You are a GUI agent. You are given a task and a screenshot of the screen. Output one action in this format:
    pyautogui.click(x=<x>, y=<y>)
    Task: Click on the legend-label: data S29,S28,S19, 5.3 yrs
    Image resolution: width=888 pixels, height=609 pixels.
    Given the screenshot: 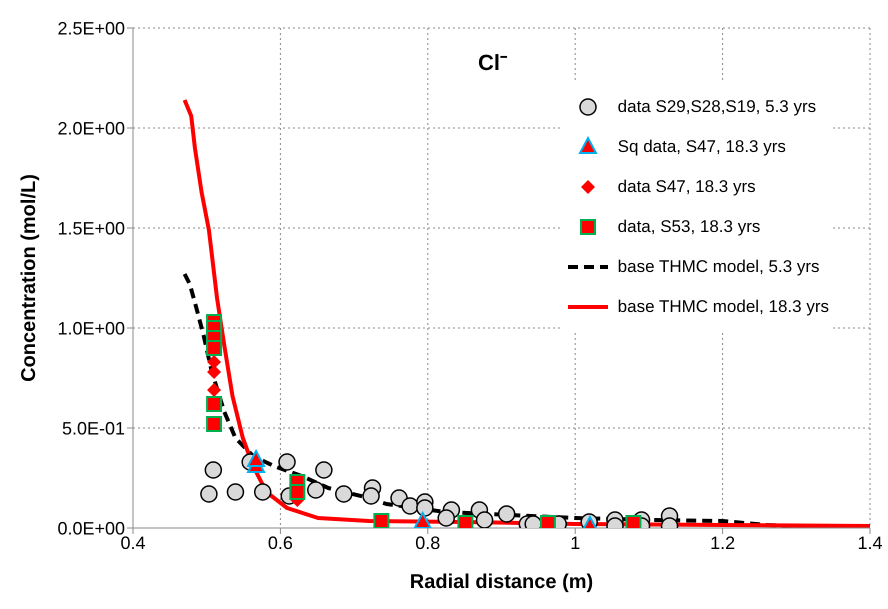 What is the action you would take?
    pyautogui.click(x=717, y=107)
    